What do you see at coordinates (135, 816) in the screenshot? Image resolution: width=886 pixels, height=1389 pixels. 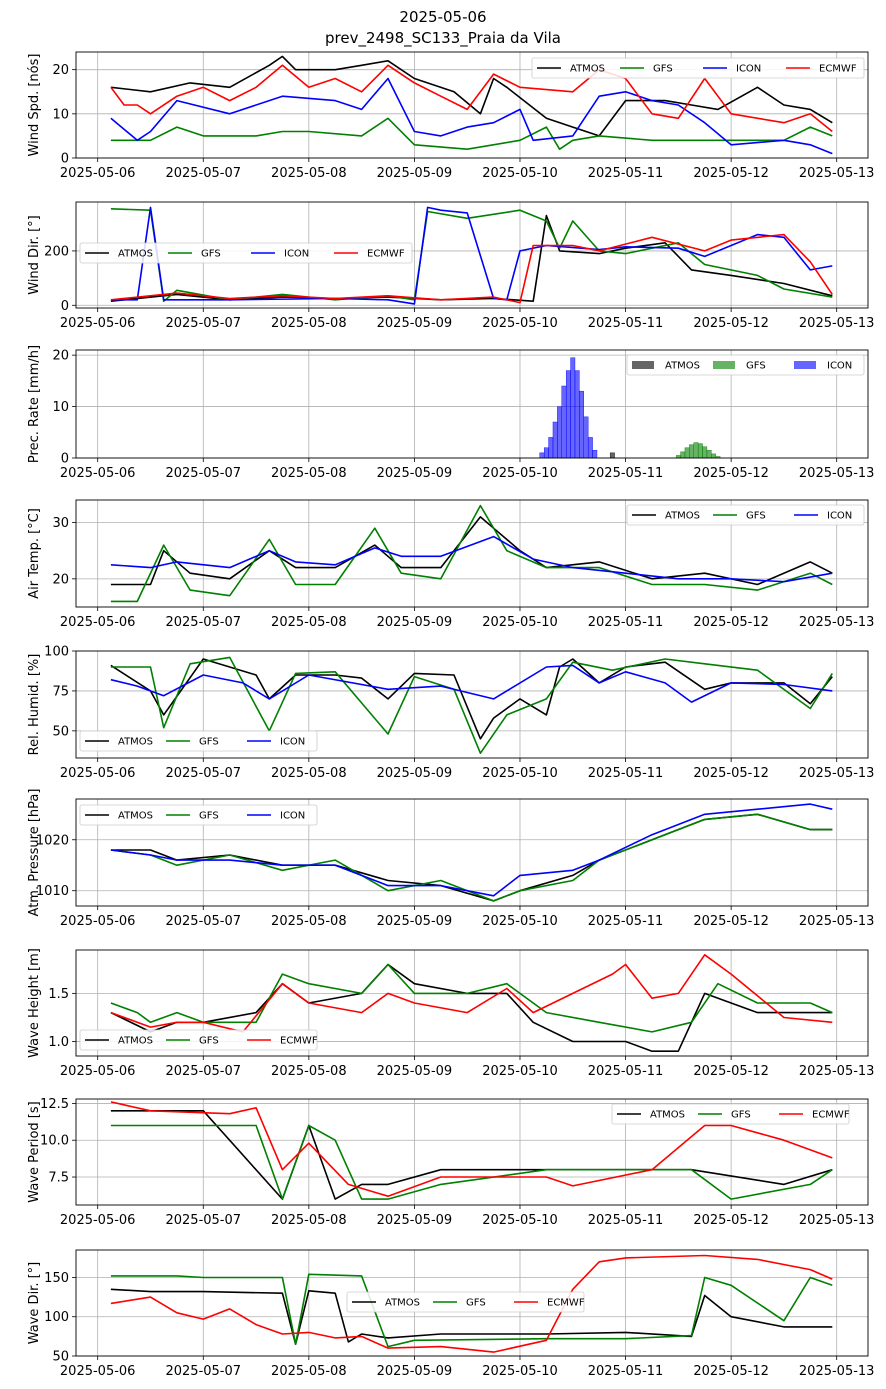 I see `panel-6-legend-label: ATMOS` at bounding box center [135, 816].